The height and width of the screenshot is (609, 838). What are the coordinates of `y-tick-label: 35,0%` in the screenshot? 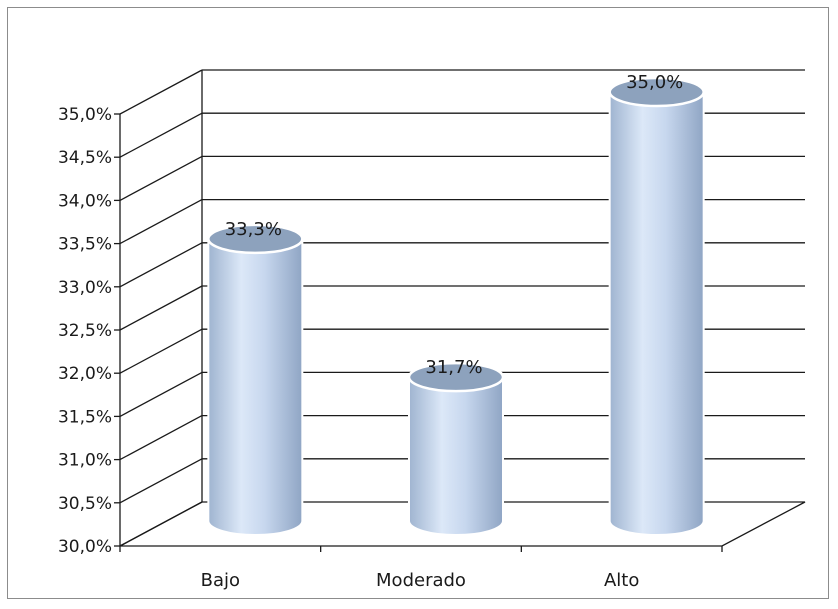 It's located at (85, 115).